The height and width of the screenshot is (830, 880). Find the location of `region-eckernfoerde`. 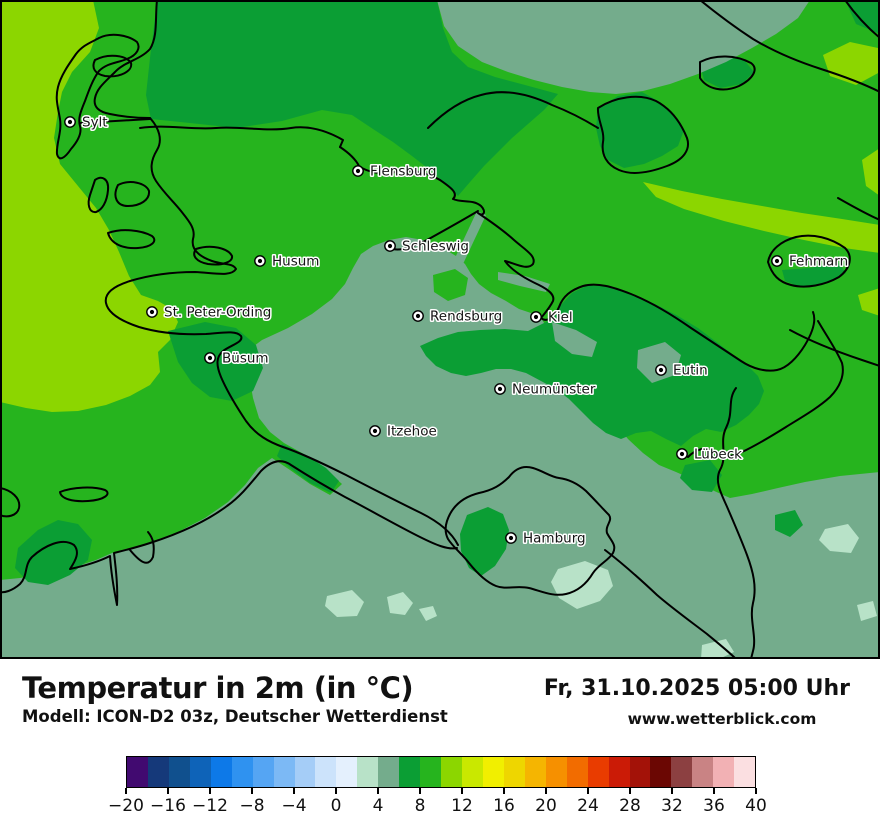

region-eckernfoerde is located at coordinates (524, 282).